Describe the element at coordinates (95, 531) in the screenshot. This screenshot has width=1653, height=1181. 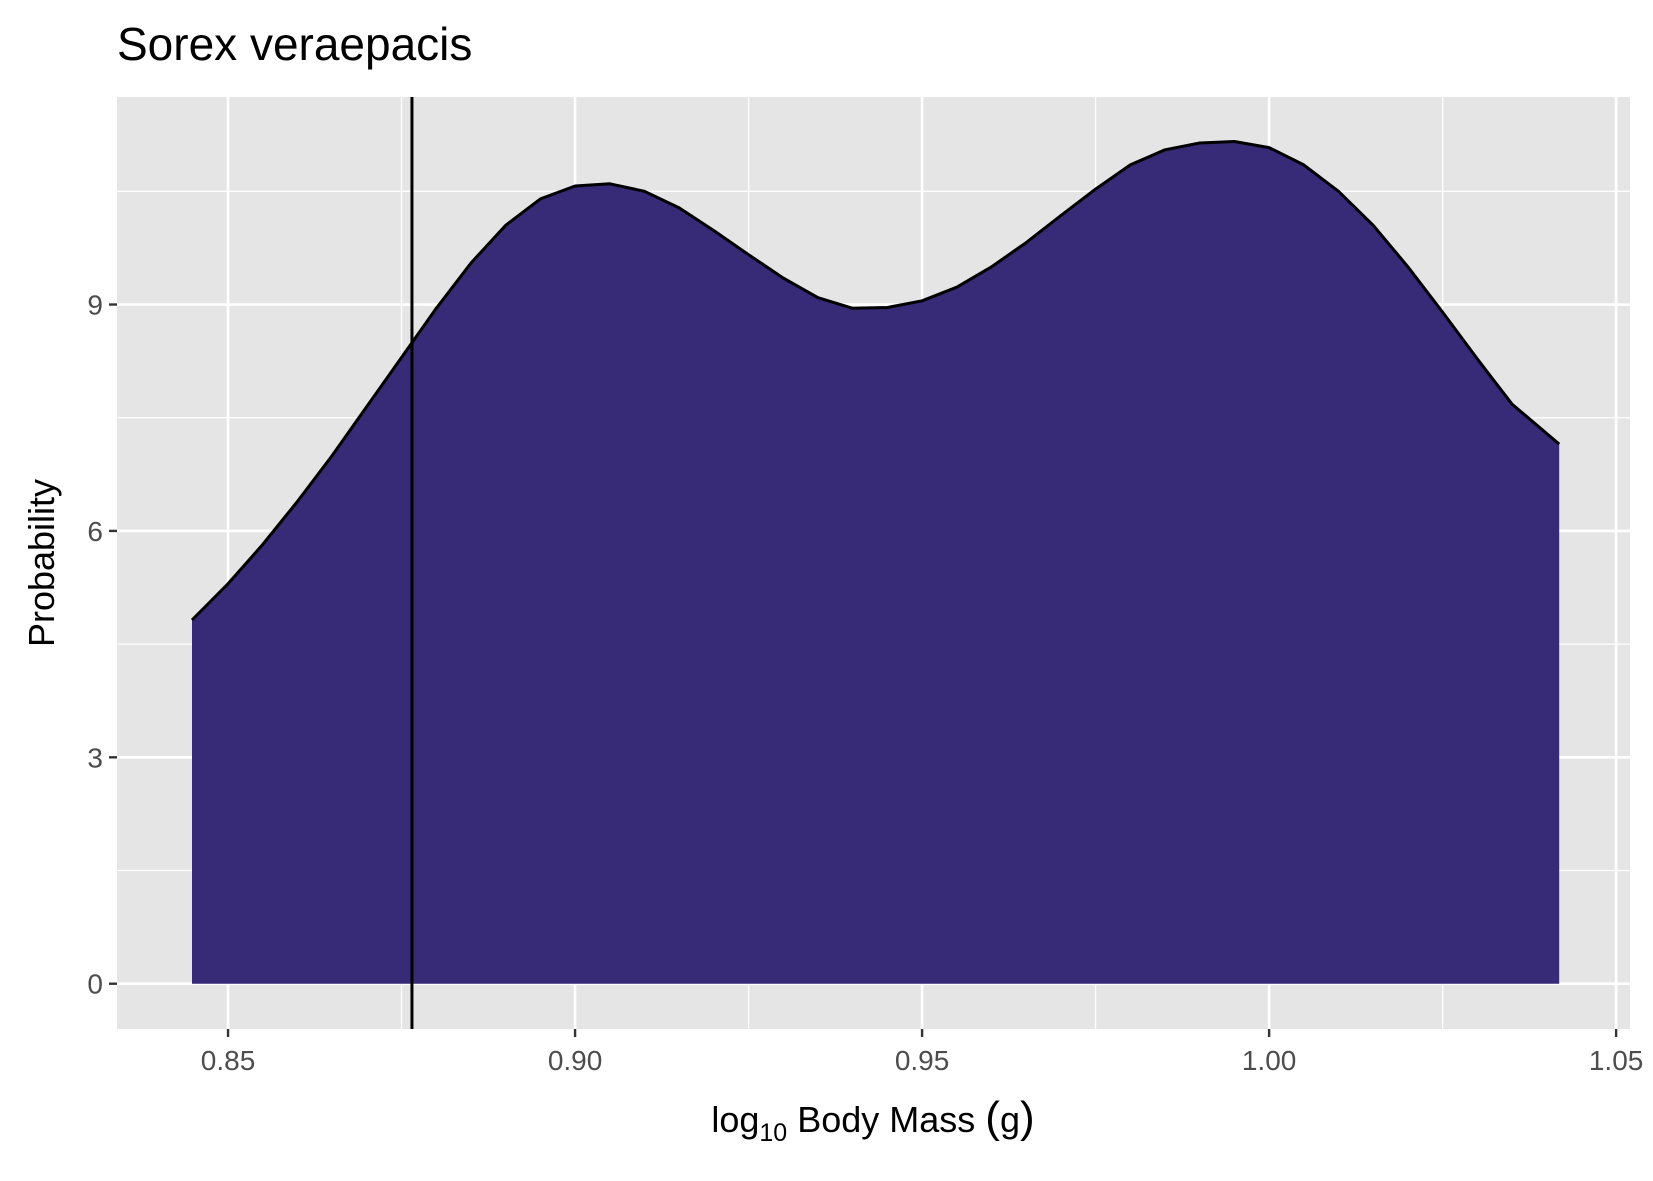
I see `y-tick-label: 6` at that location.